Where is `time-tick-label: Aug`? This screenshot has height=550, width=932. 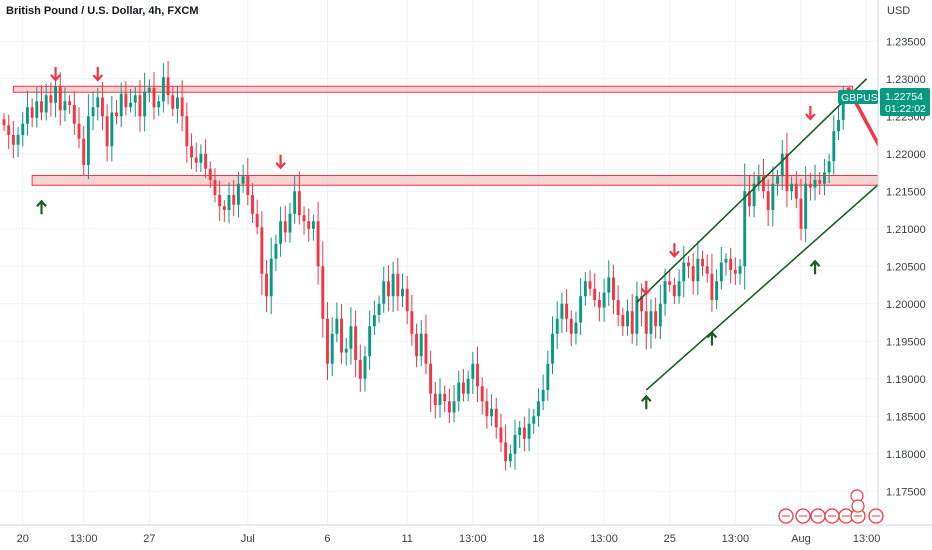
time-tick-label: Aug is located at coordinates (801, 539).